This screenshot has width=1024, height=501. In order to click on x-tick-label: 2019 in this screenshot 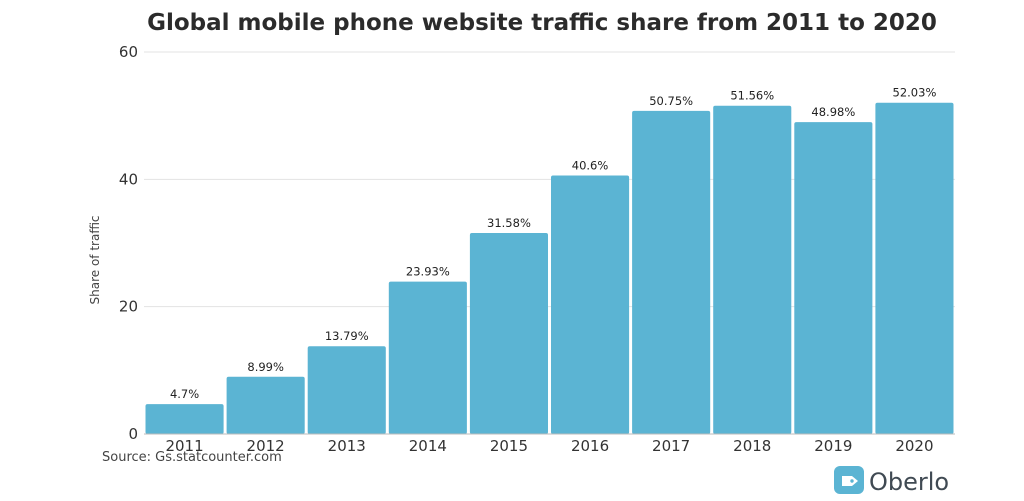, I will do `click(833, 446)`.